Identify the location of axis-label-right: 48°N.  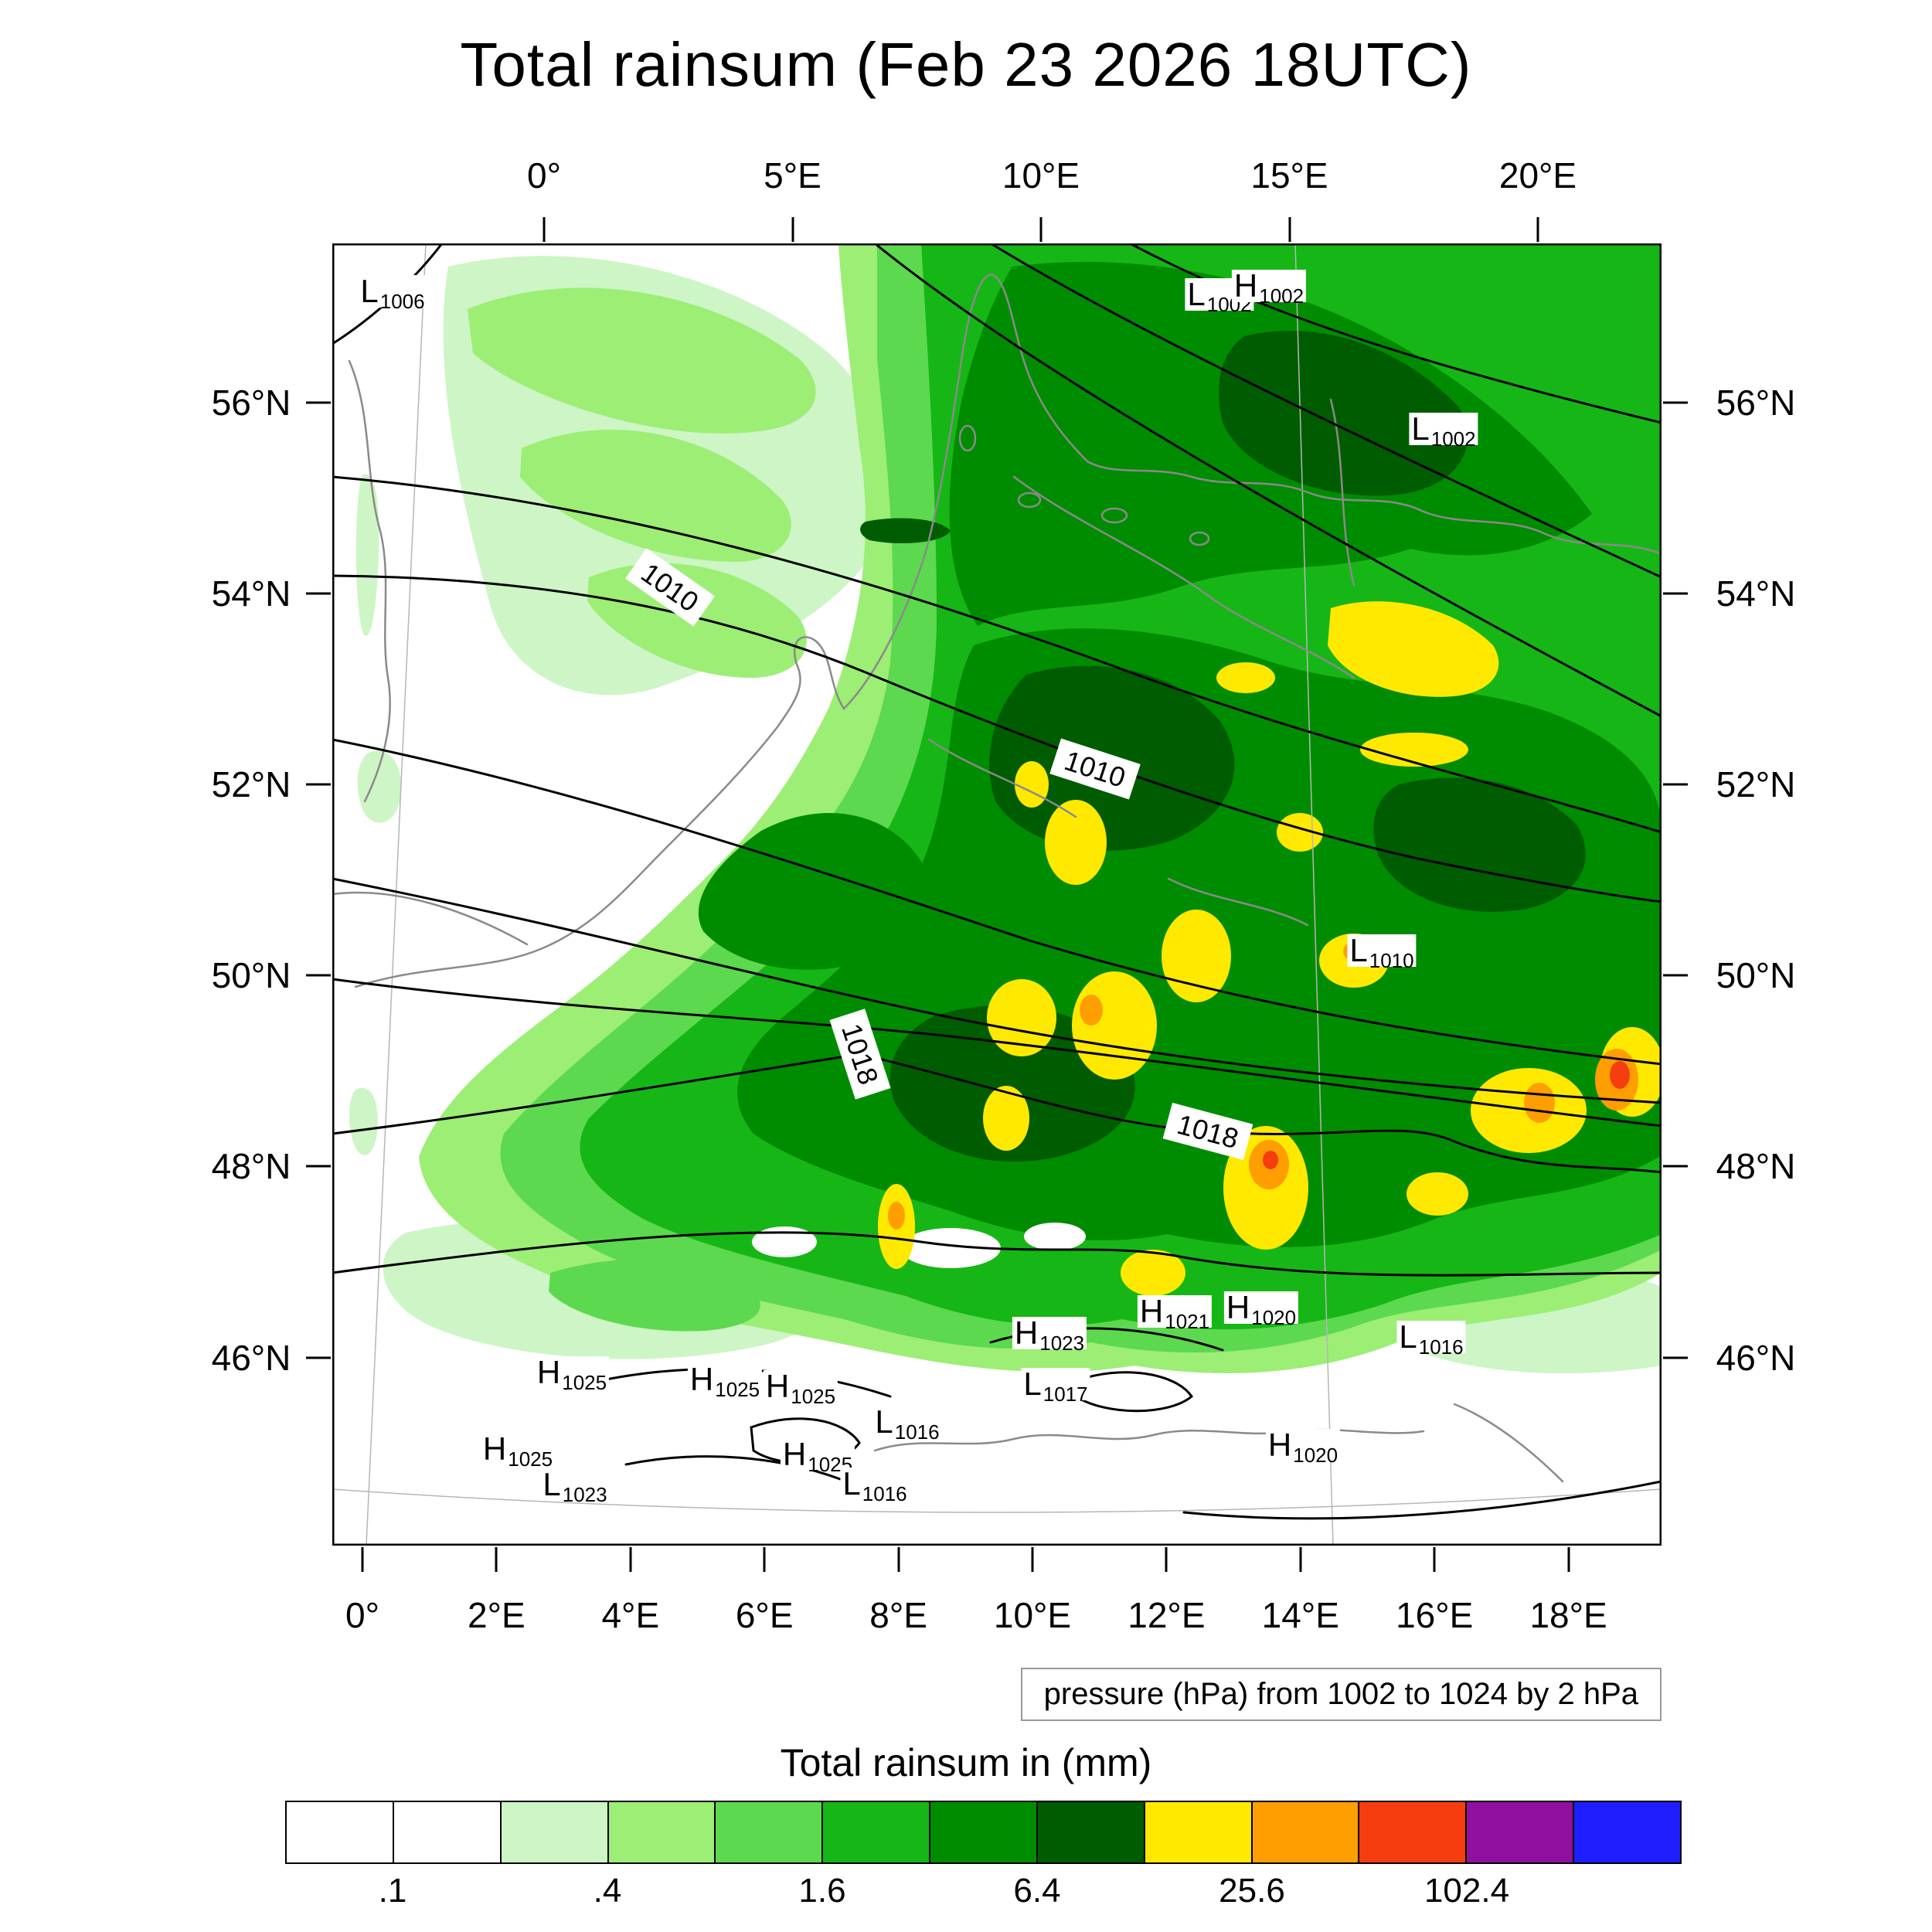
(1756, 1166).